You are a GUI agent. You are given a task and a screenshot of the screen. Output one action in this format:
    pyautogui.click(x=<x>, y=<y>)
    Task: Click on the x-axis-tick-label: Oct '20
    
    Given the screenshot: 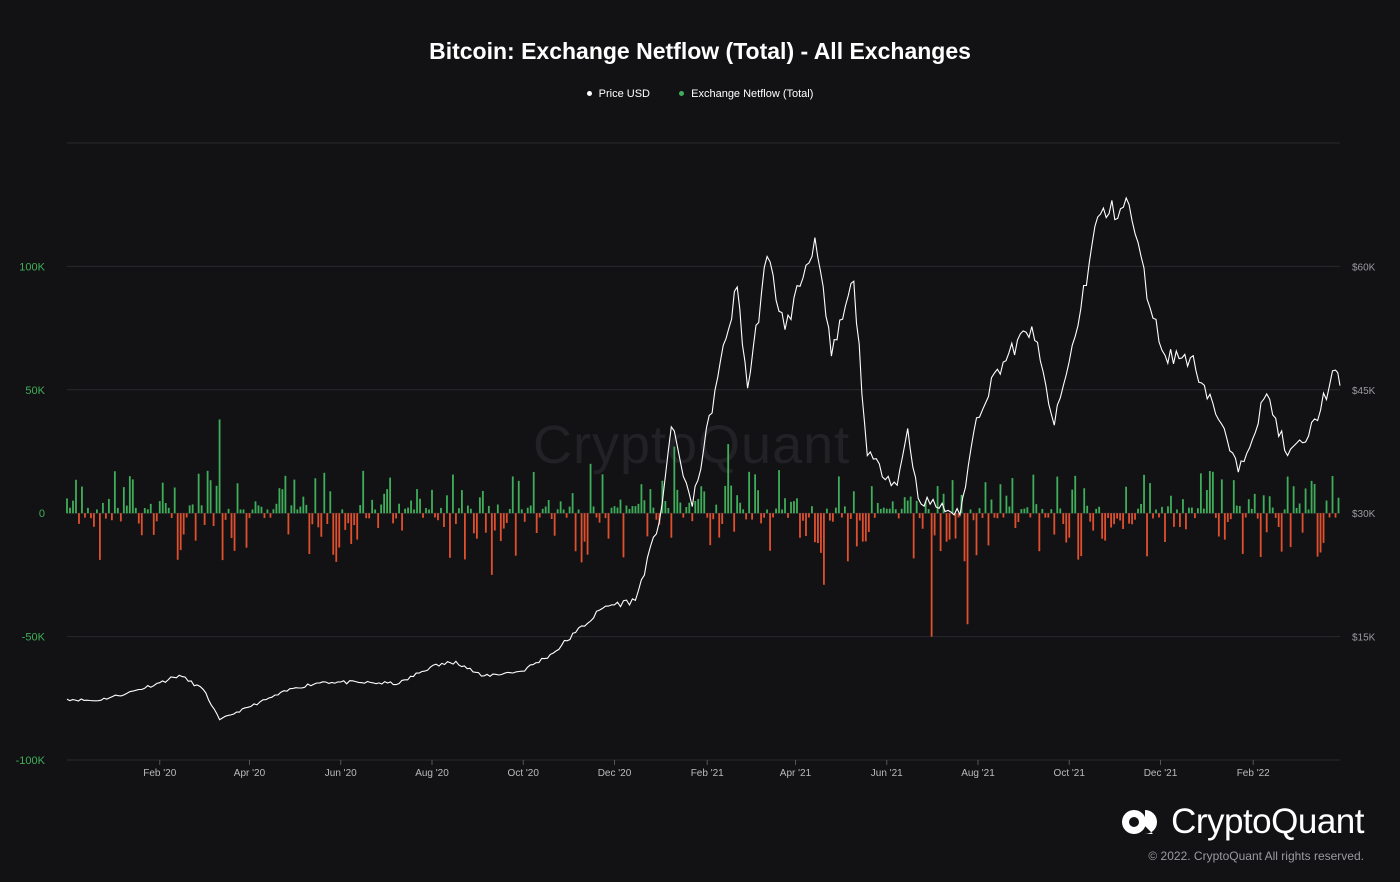 What is the action you would take?
    pyautogui.click(x=524, y=773)
    